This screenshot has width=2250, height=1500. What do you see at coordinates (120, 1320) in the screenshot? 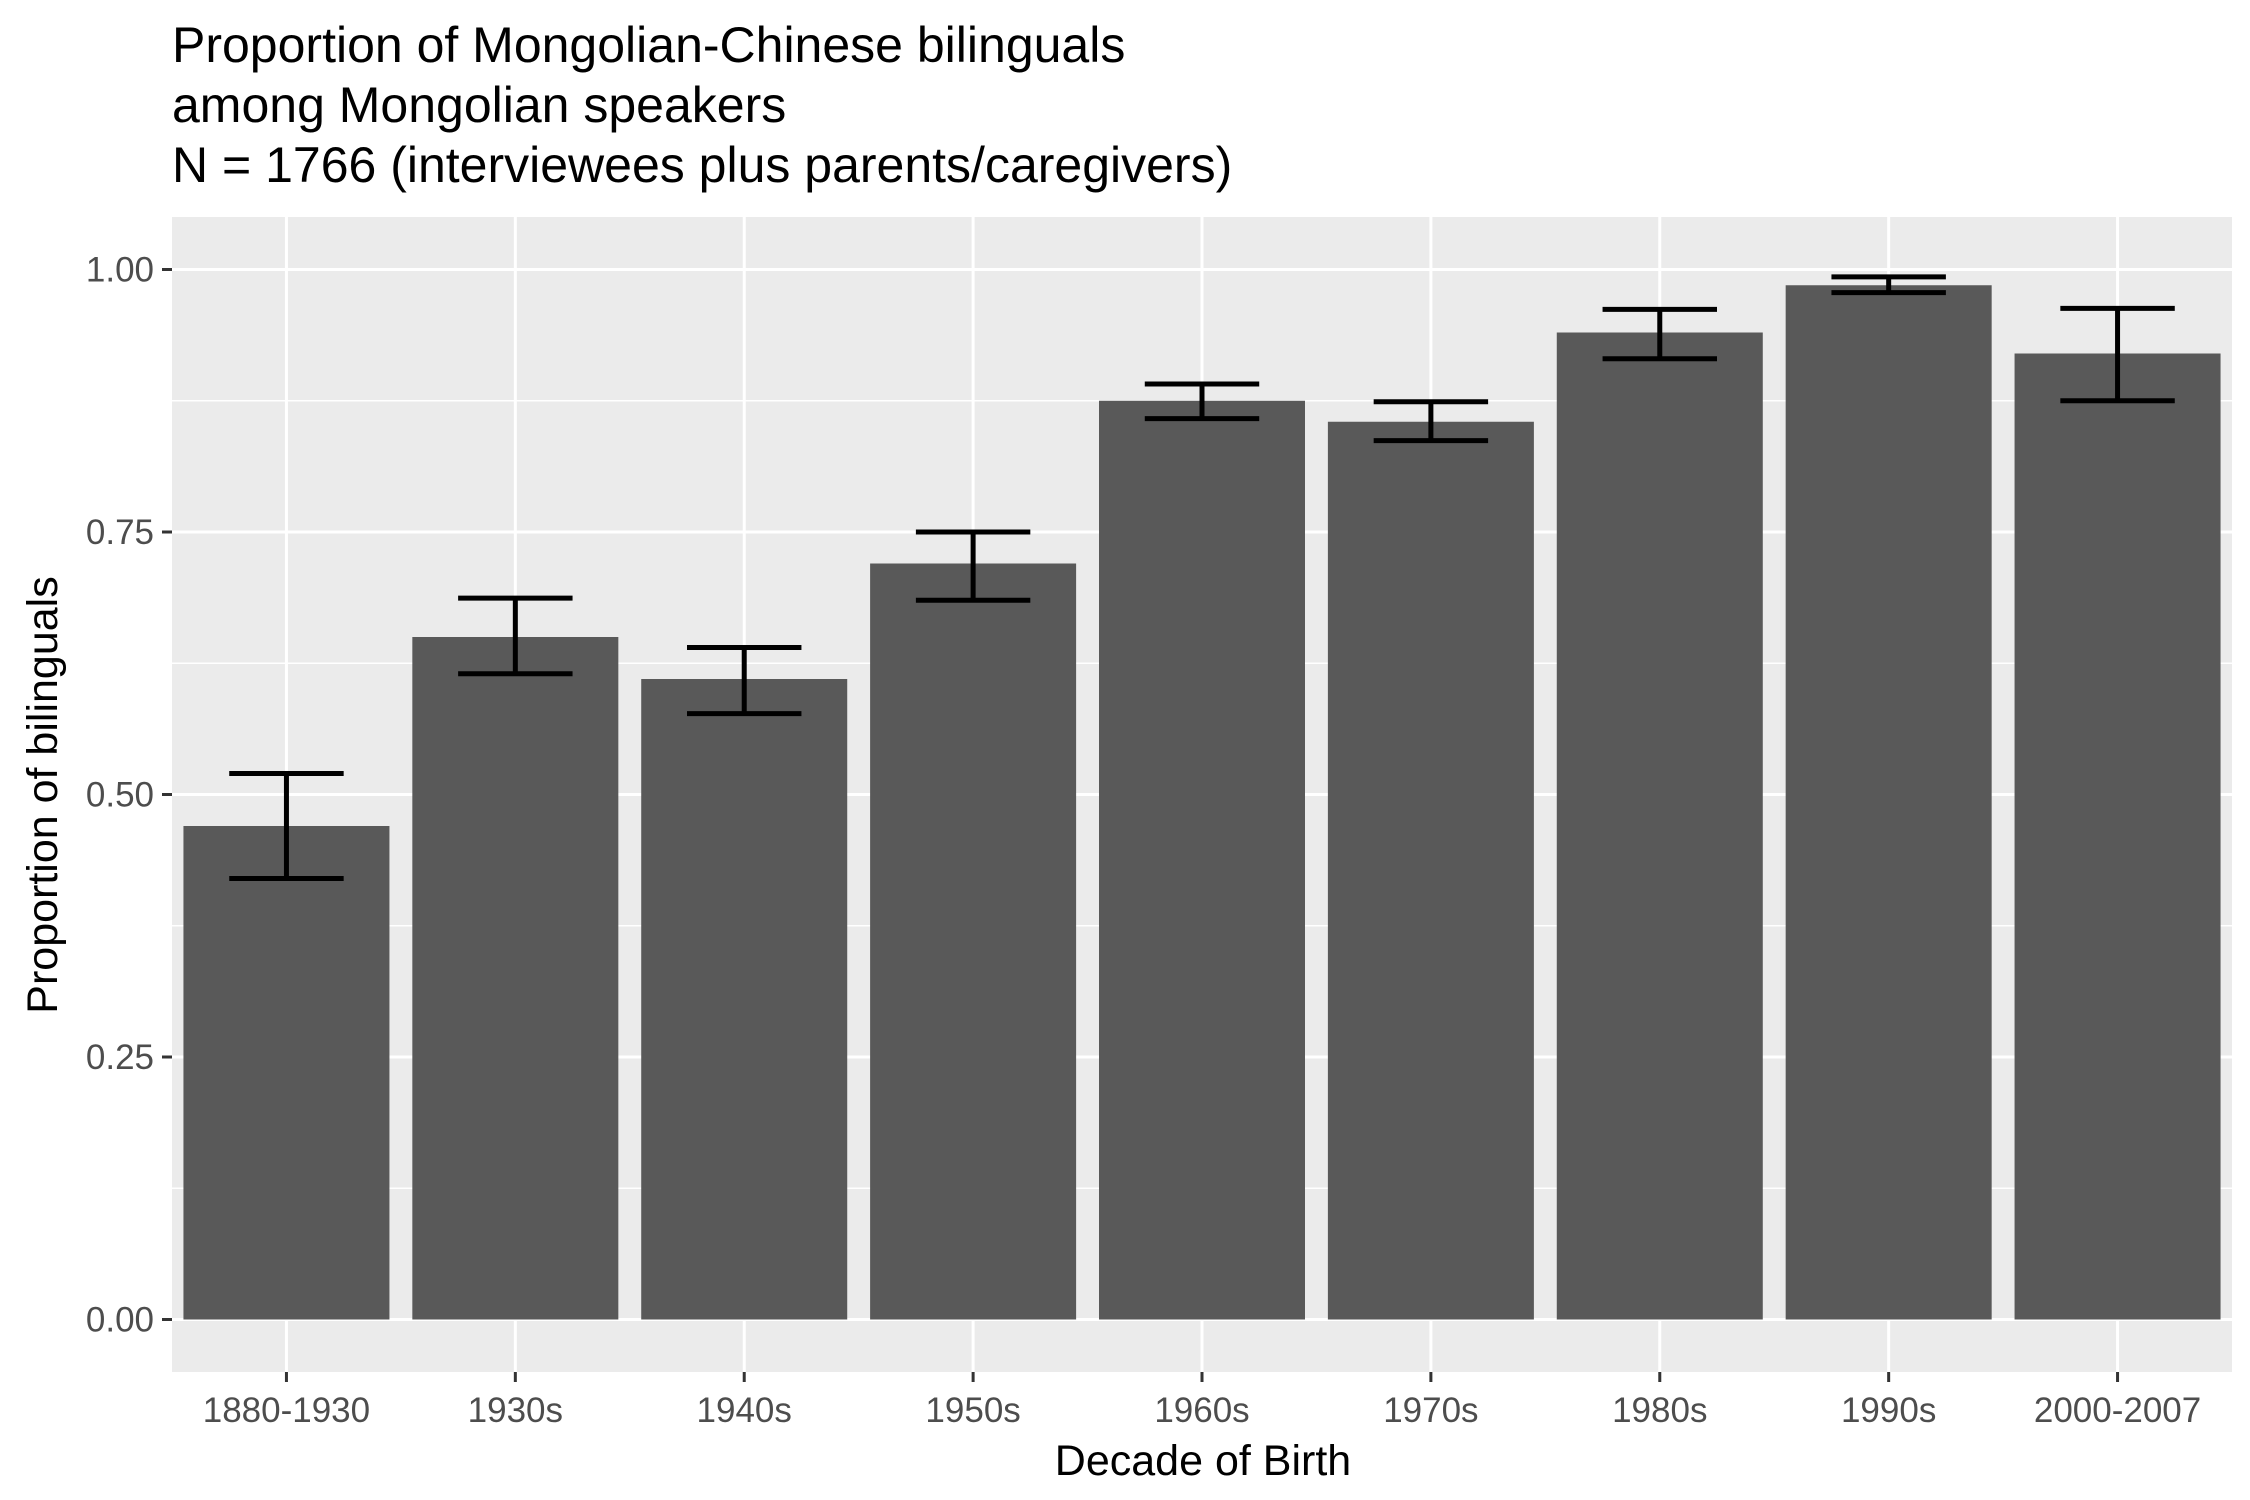
I see `y-tick-label: 0.00` at bounding box center [120, 1320].